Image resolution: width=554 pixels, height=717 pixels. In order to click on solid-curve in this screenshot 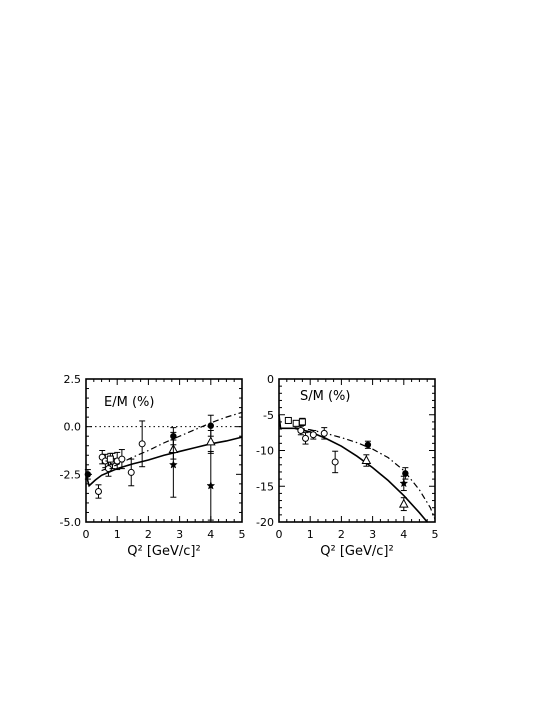, I will do `click(353, 468)`.